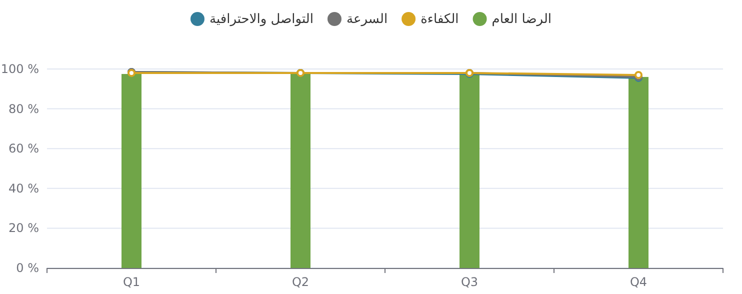 The height and width of the screenshot is (294, 742). Describe the element at coordinates (522, 19) in the screenshot. I see `legend-label: الرضا العام` at that location.